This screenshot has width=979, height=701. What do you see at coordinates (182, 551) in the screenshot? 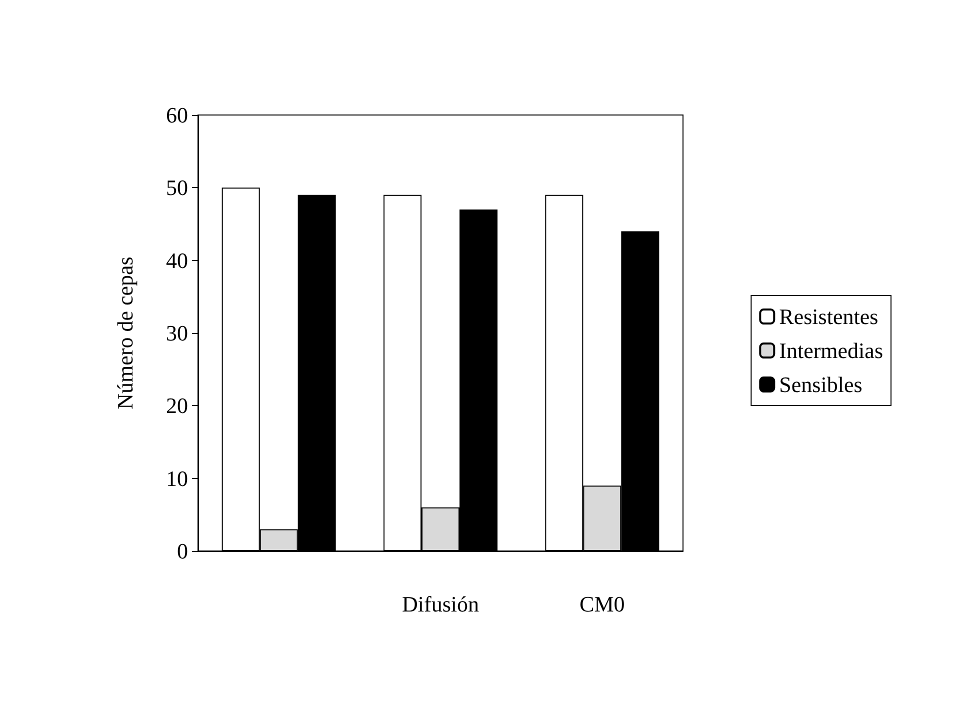
I see `y-tick-label: 0` at bounding box center [182, 551].